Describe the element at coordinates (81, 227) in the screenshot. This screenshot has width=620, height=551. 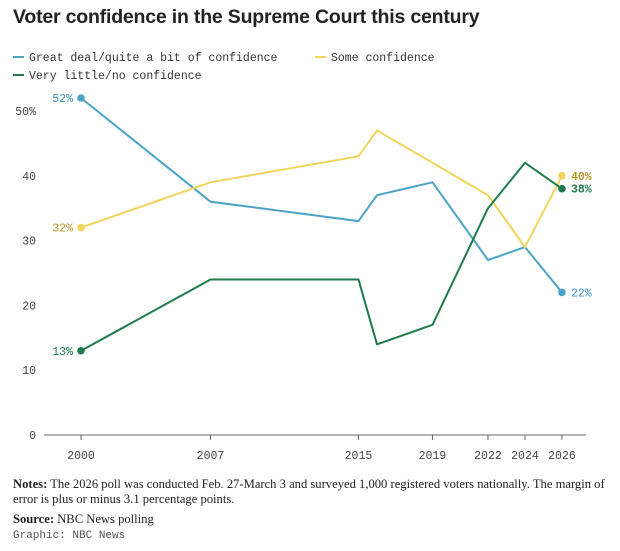
I see `point-start-some` at that location.